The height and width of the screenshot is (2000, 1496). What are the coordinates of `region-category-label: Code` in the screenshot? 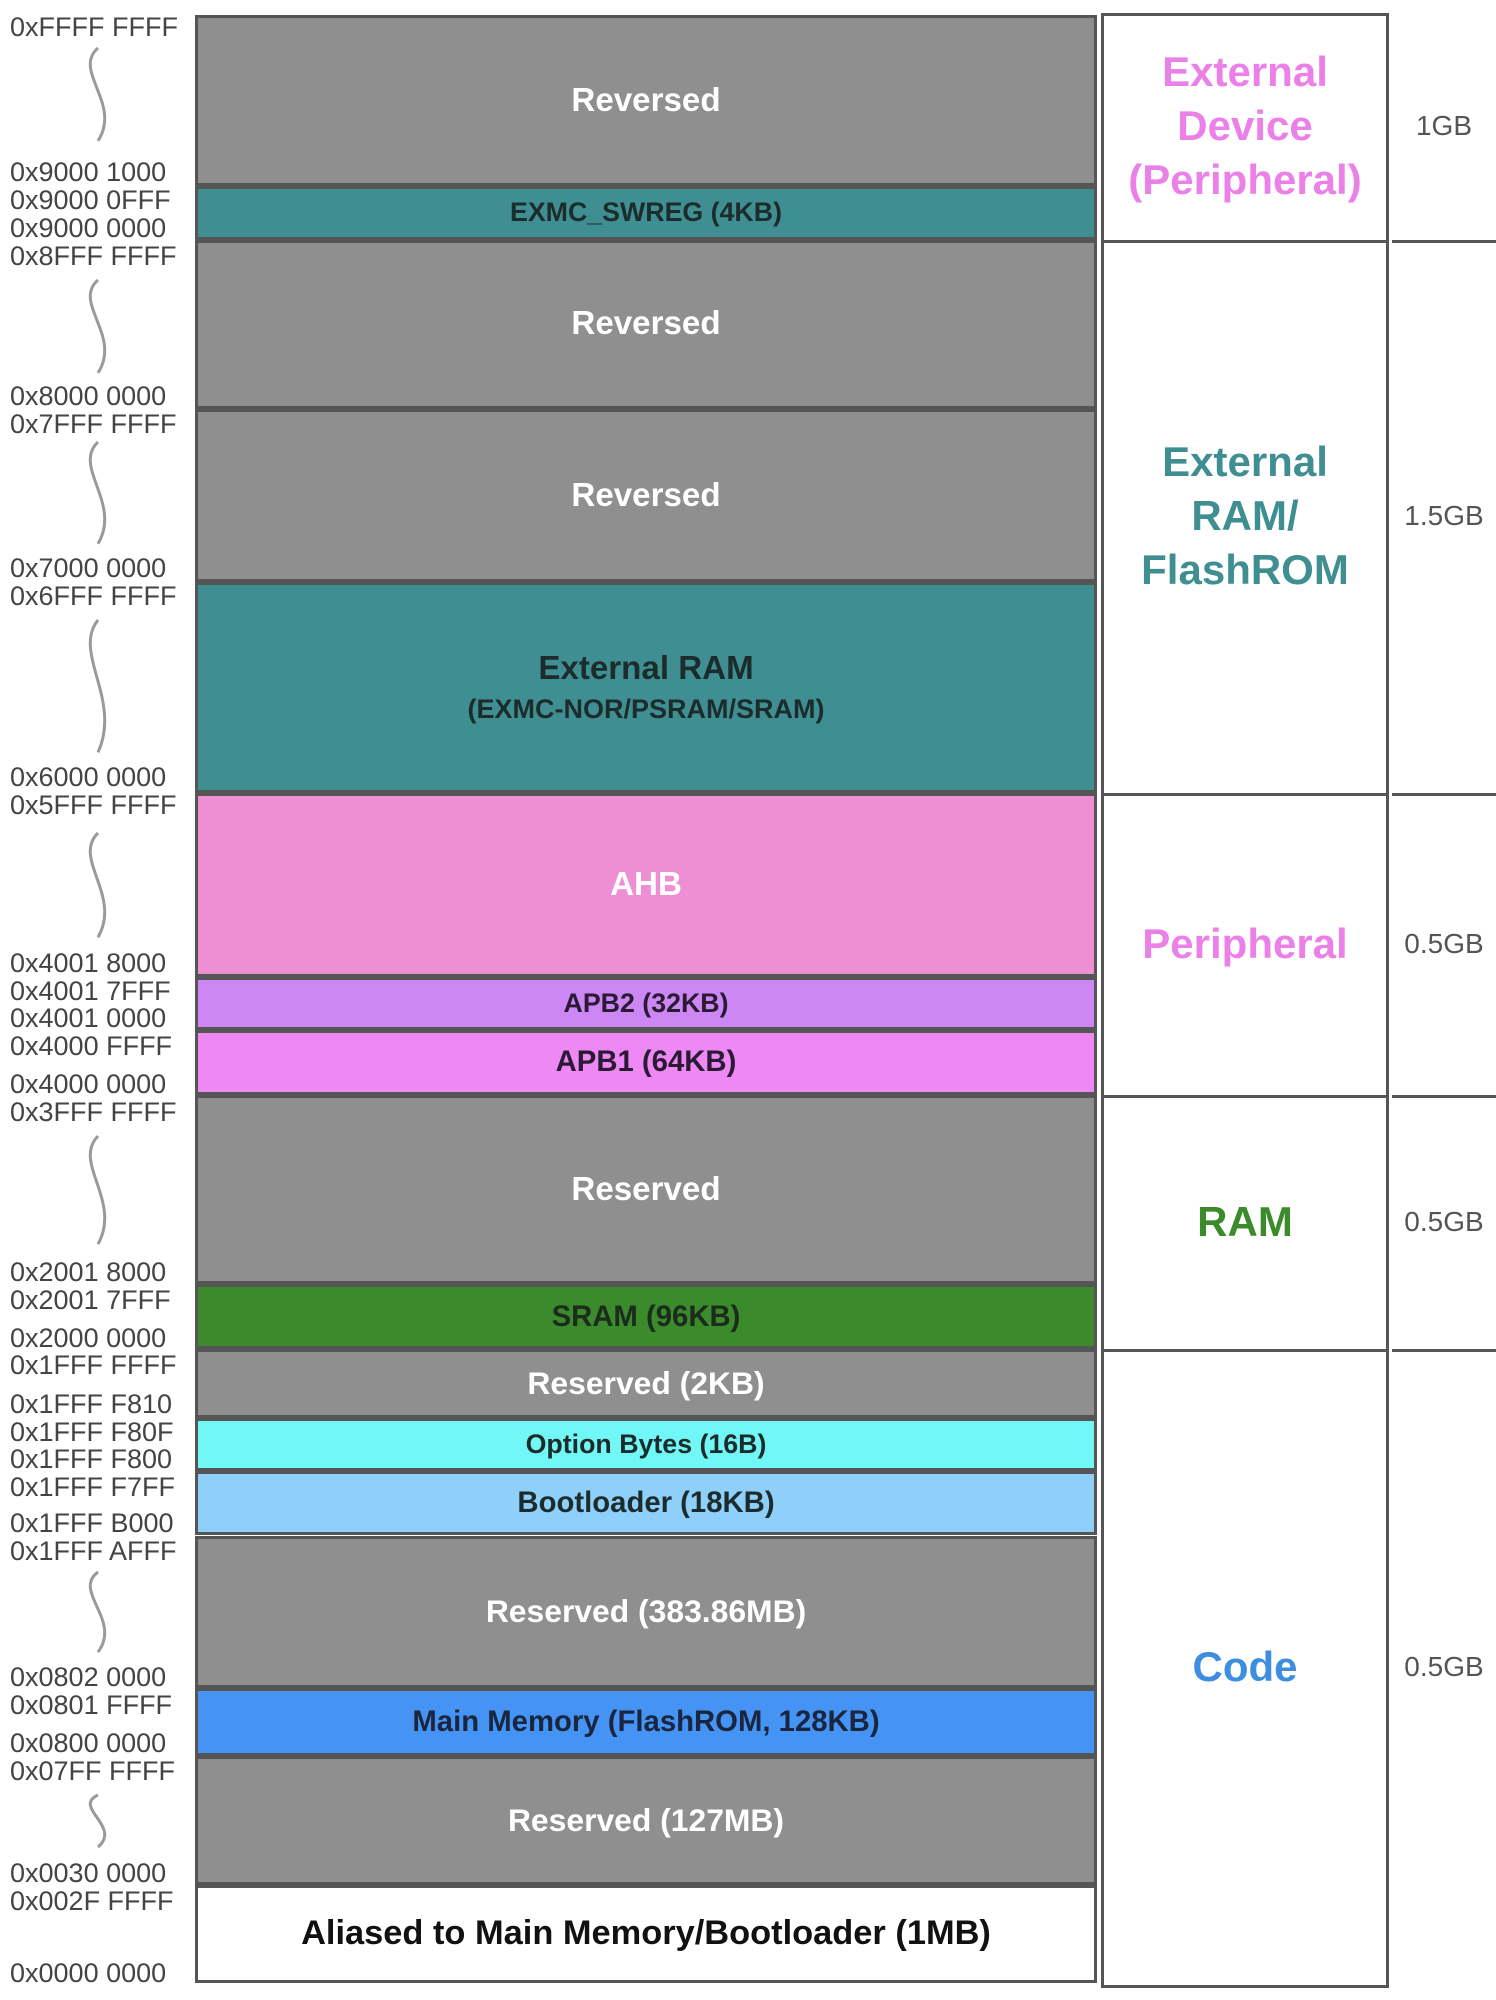 It's located at (1245, 1667).